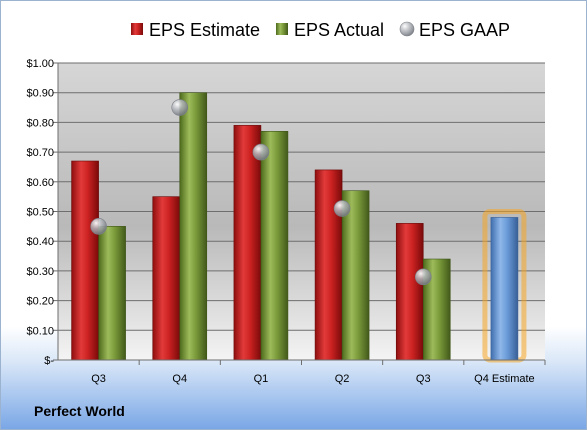 The image size is (587, 430). Describe the element at coordinates (40, 272) in the screenshot. I see `y-tick-label: $0.30` at that location.